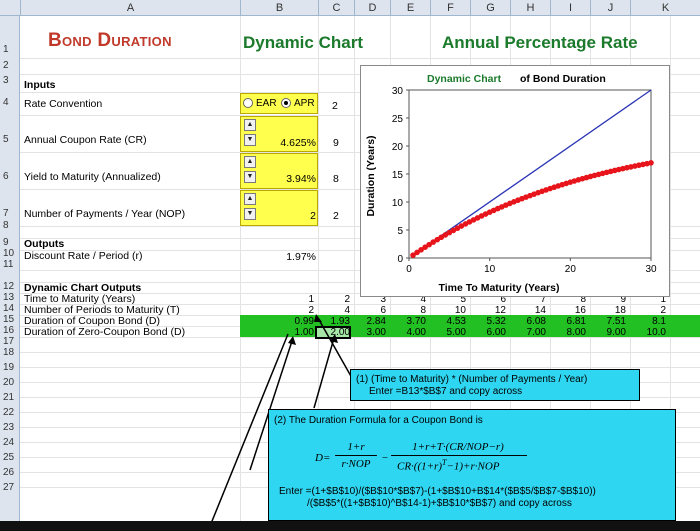  I want to click on coupon-spin-up-icon: ▲, so click(250, 125).